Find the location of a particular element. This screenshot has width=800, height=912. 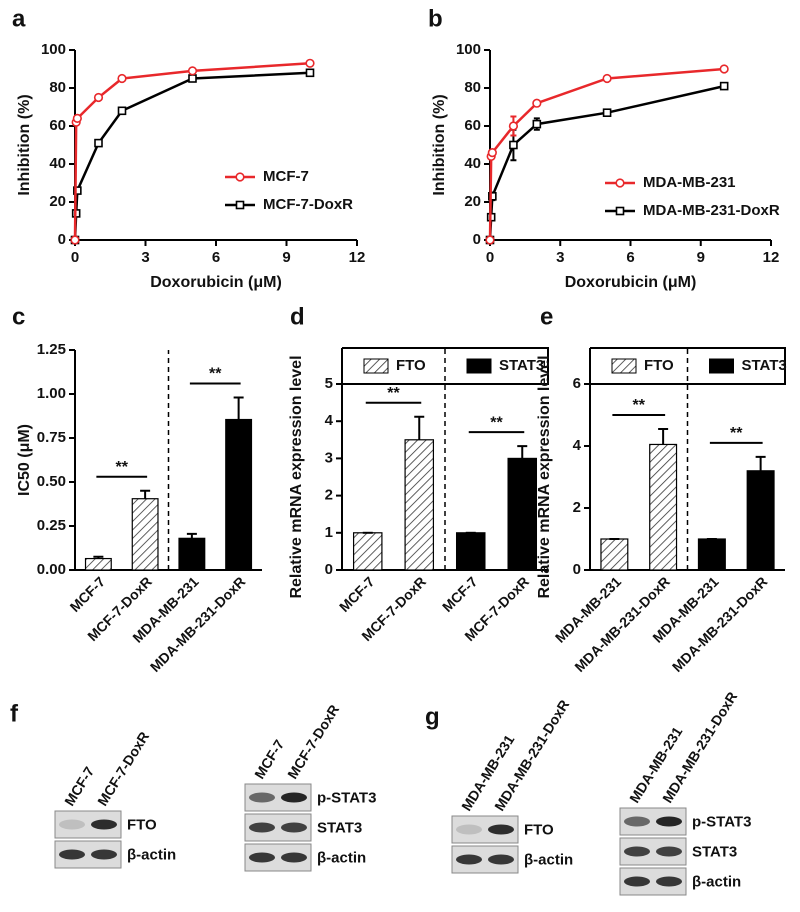

y-axis-title: Relative mRNA expression level is located at coordinates (296, 476).